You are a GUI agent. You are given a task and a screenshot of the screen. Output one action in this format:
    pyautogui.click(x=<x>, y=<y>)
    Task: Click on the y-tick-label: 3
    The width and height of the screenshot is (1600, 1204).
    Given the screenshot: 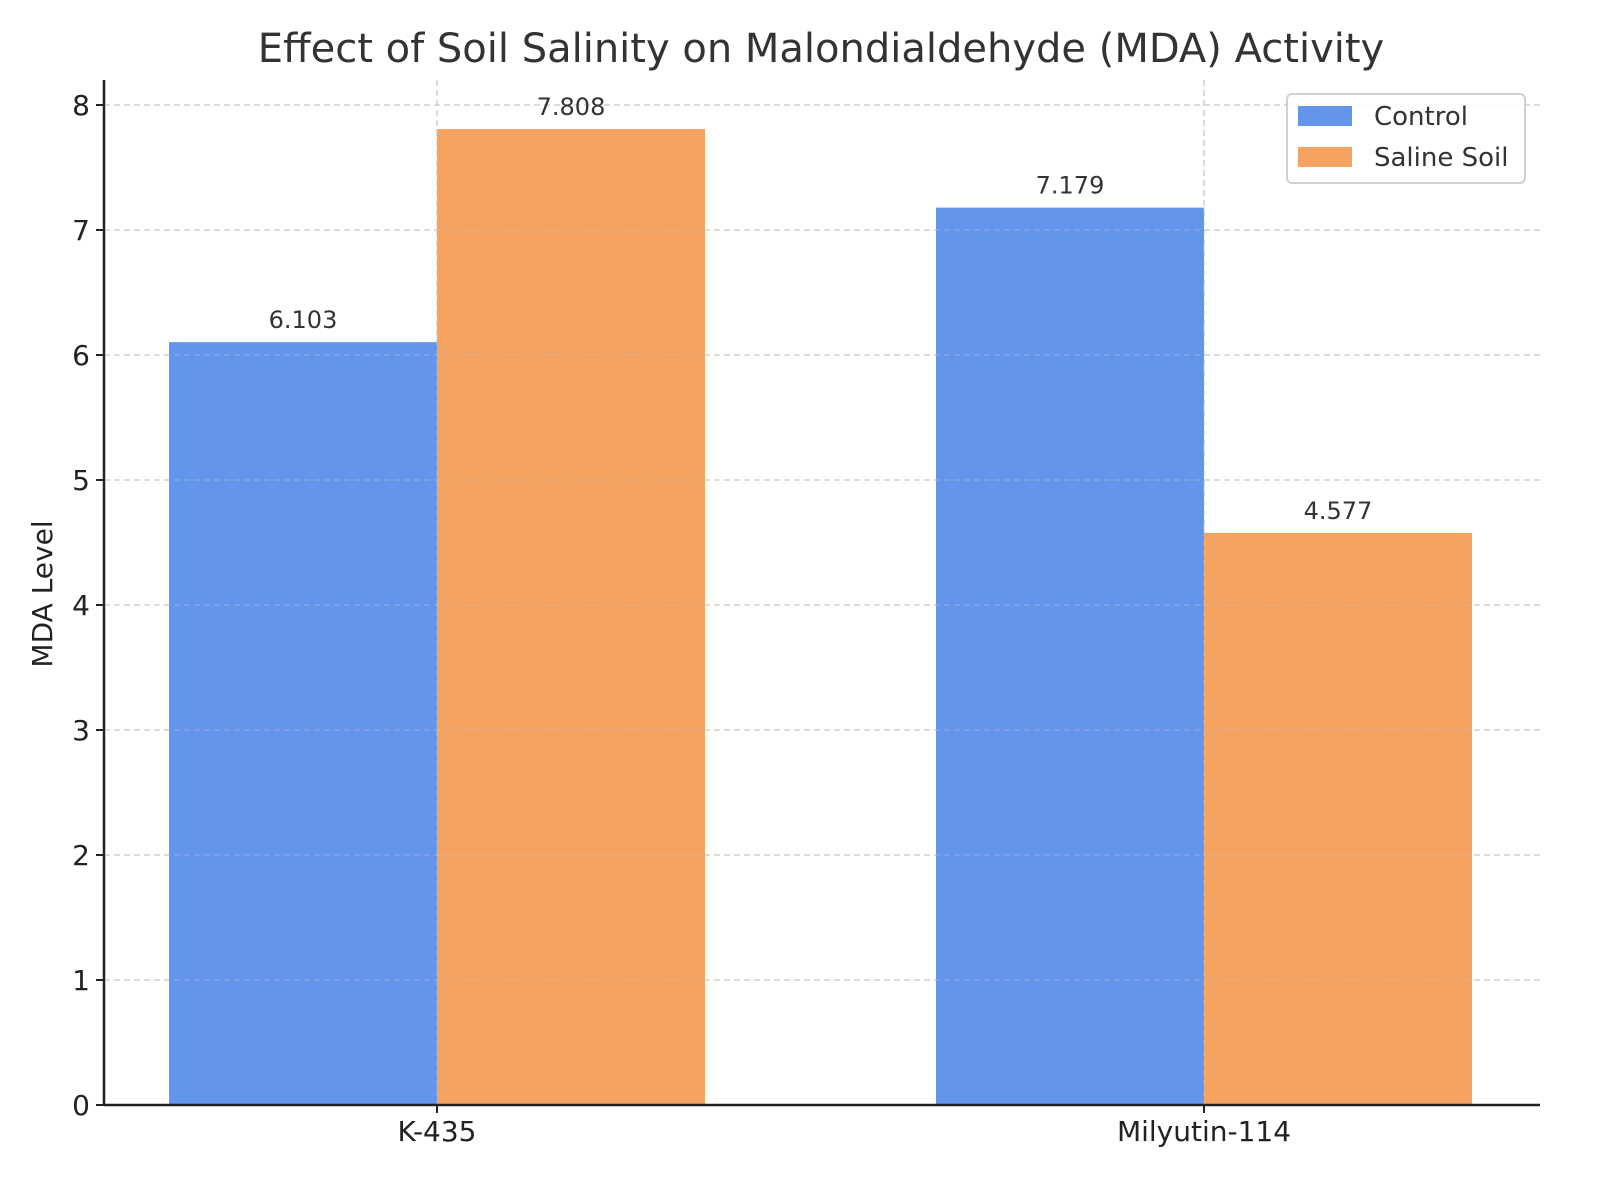 What is the action you would take?
    pyautogui.click(x=81, y=730)
    